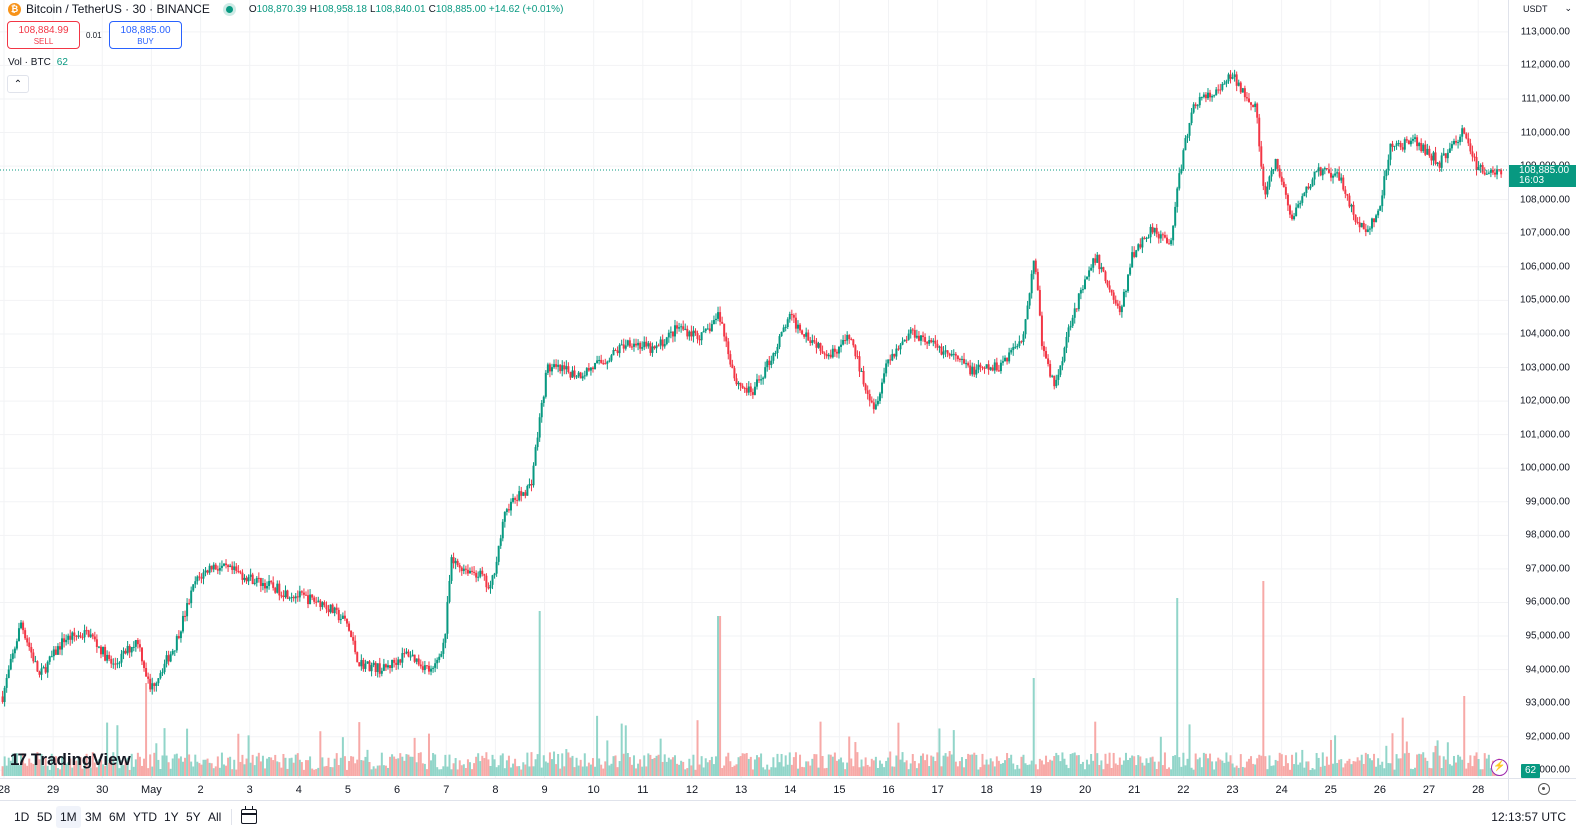  Describe the element at coordinates (38, 62) in the screenshot. I see `volume-legend: Vol · BTC 62` at that location.